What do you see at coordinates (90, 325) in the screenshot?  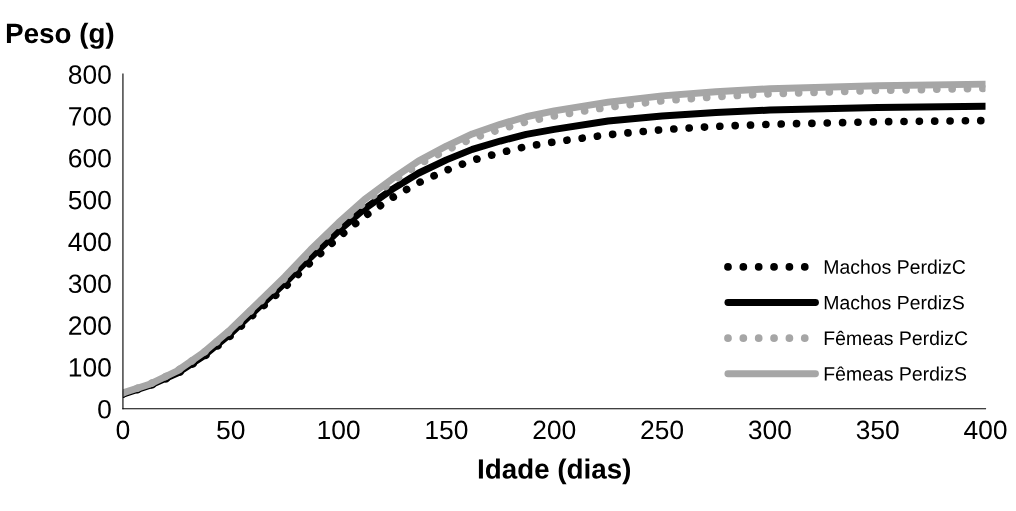 I see `y-tick-label: 200` at bounding box center [90, 325].